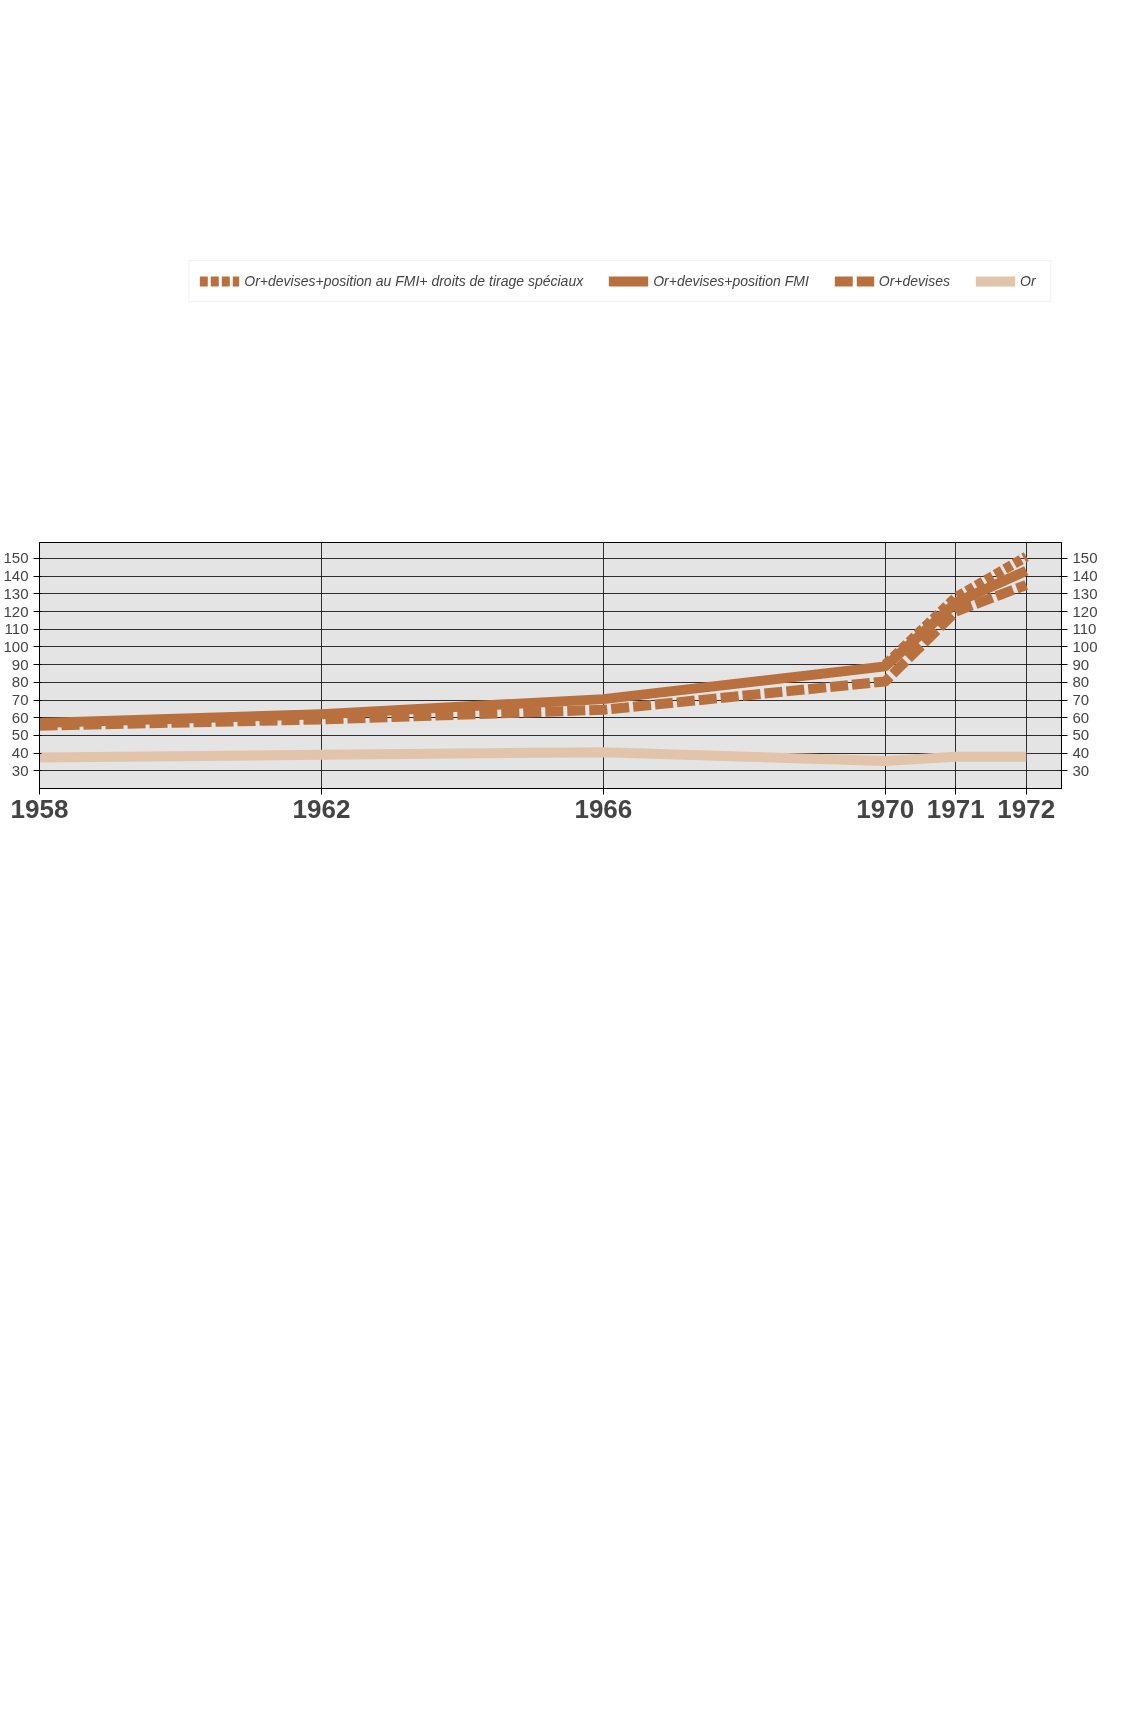 The image size is (1124, 1722). What do you see at coordinates (16, 593) in the screenshot?
I see `y-tick-label: 130` at bounding box center [16, 593].